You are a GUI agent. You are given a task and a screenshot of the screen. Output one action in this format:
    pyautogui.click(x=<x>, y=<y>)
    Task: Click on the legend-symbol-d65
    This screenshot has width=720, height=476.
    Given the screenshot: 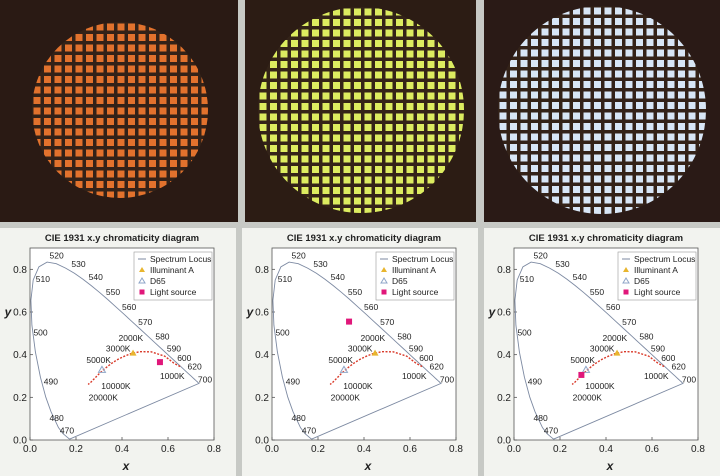 What is the action you would take?
    pyautogui.click(x=384, y=280)
    